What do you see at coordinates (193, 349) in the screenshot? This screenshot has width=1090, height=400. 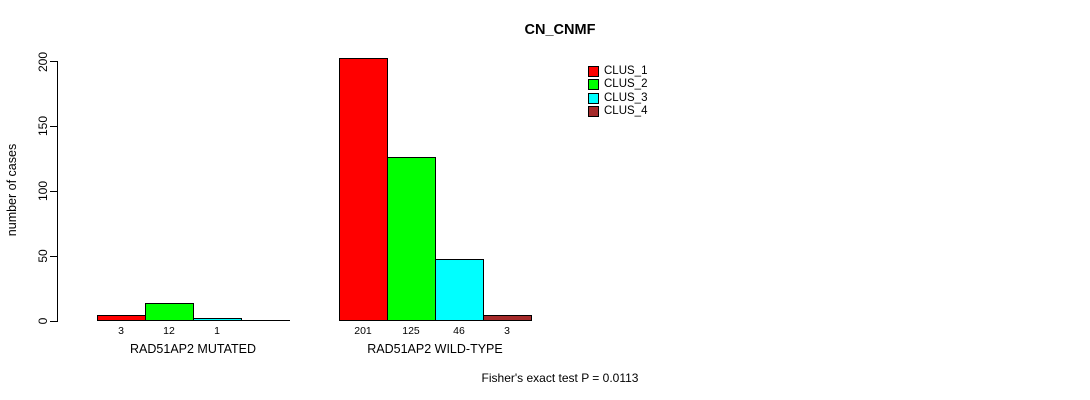 I see `group-label: RAD51AP2 MUTATED` at bounding box center [193, 349].